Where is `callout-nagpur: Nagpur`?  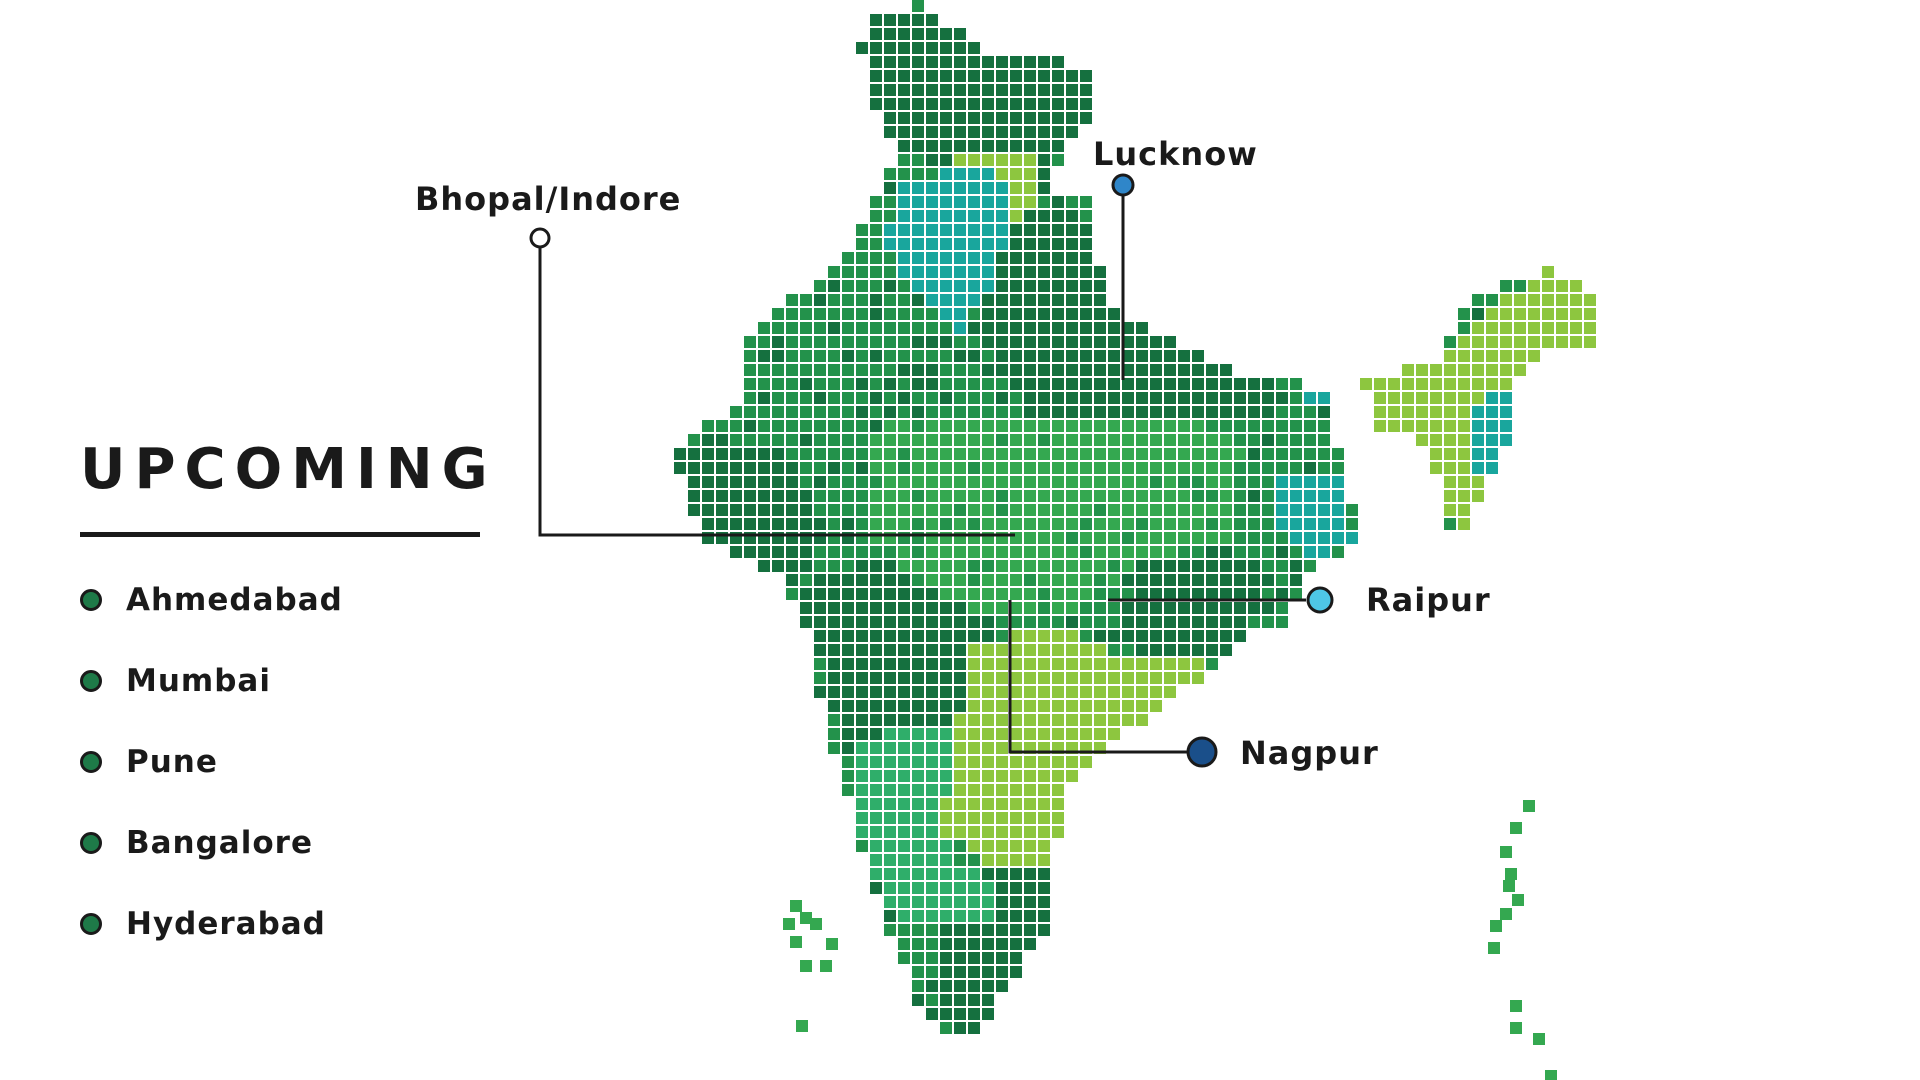 callout-nagpur: Nagpur is located at coordinates (1282, 753).